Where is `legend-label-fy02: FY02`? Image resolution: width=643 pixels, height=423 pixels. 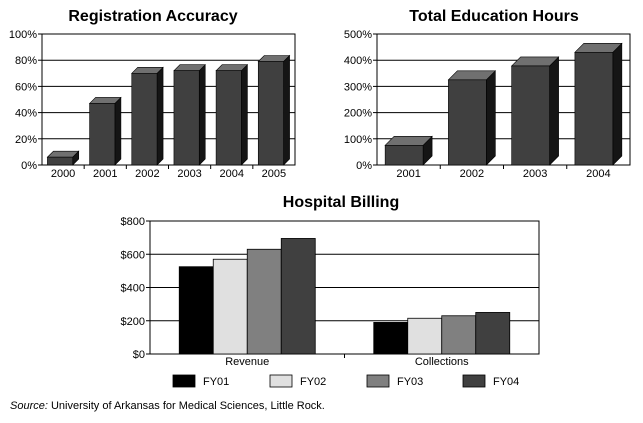 legend-label-fy02: FY02 is located at coordinates (313, 382).